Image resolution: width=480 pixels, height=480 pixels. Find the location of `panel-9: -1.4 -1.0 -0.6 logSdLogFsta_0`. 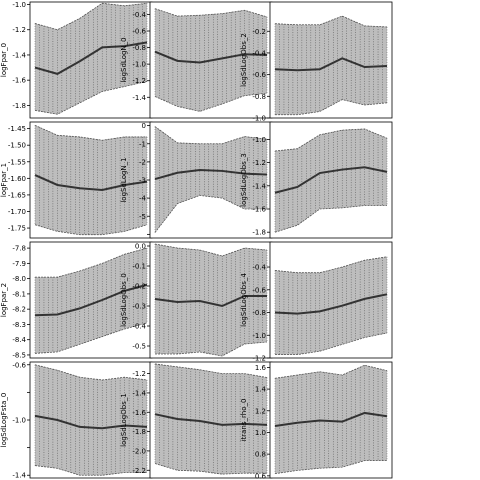

panel-9: -1.4 -1.0 -0.6 logSdLogFsta_0 is located at coordinates (76, 420).